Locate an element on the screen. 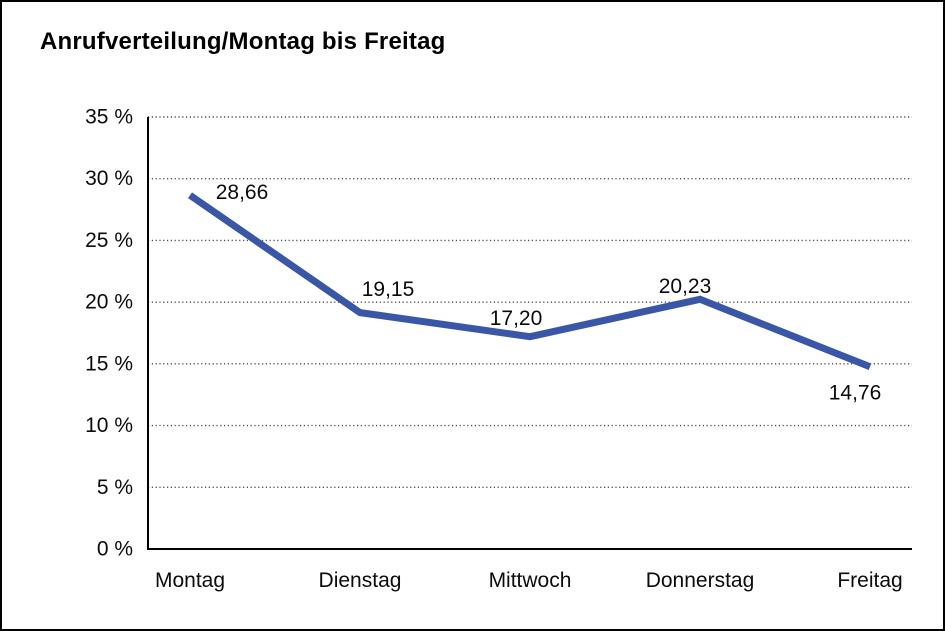 The width and height of the screenshot is (945, 631). data-label-mittwoch: 17,20 is located at coordinates (516, 318).